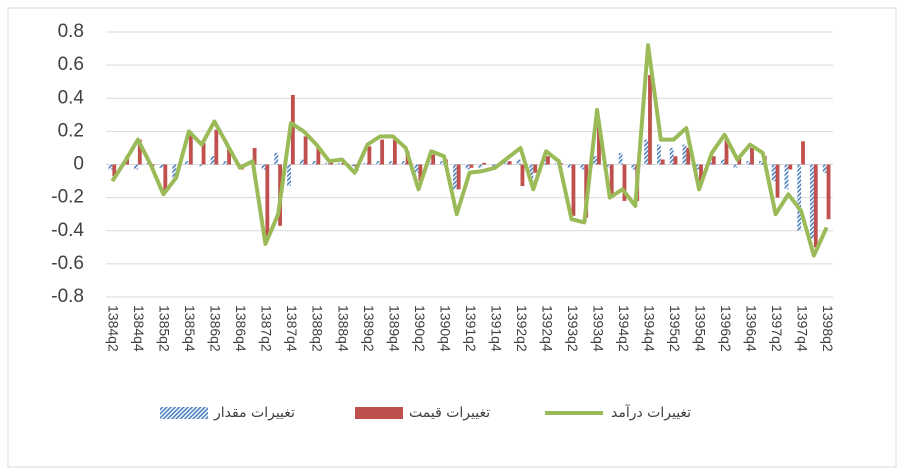  I want to click on y-tick-label: -0.2, so click(67, 197).